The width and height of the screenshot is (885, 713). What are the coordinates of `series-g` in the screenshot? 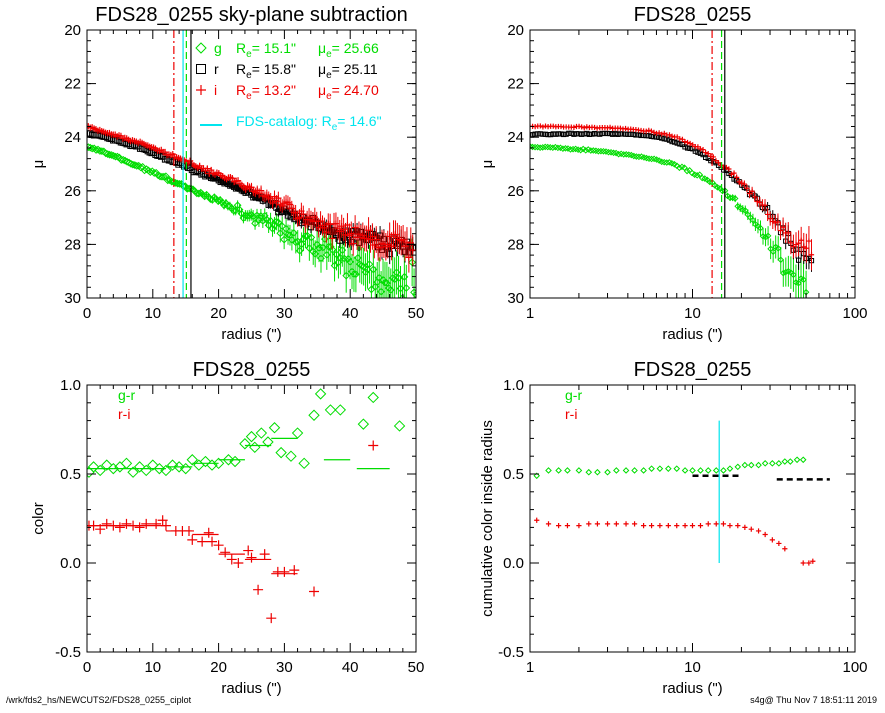 It's located at (670, 220).